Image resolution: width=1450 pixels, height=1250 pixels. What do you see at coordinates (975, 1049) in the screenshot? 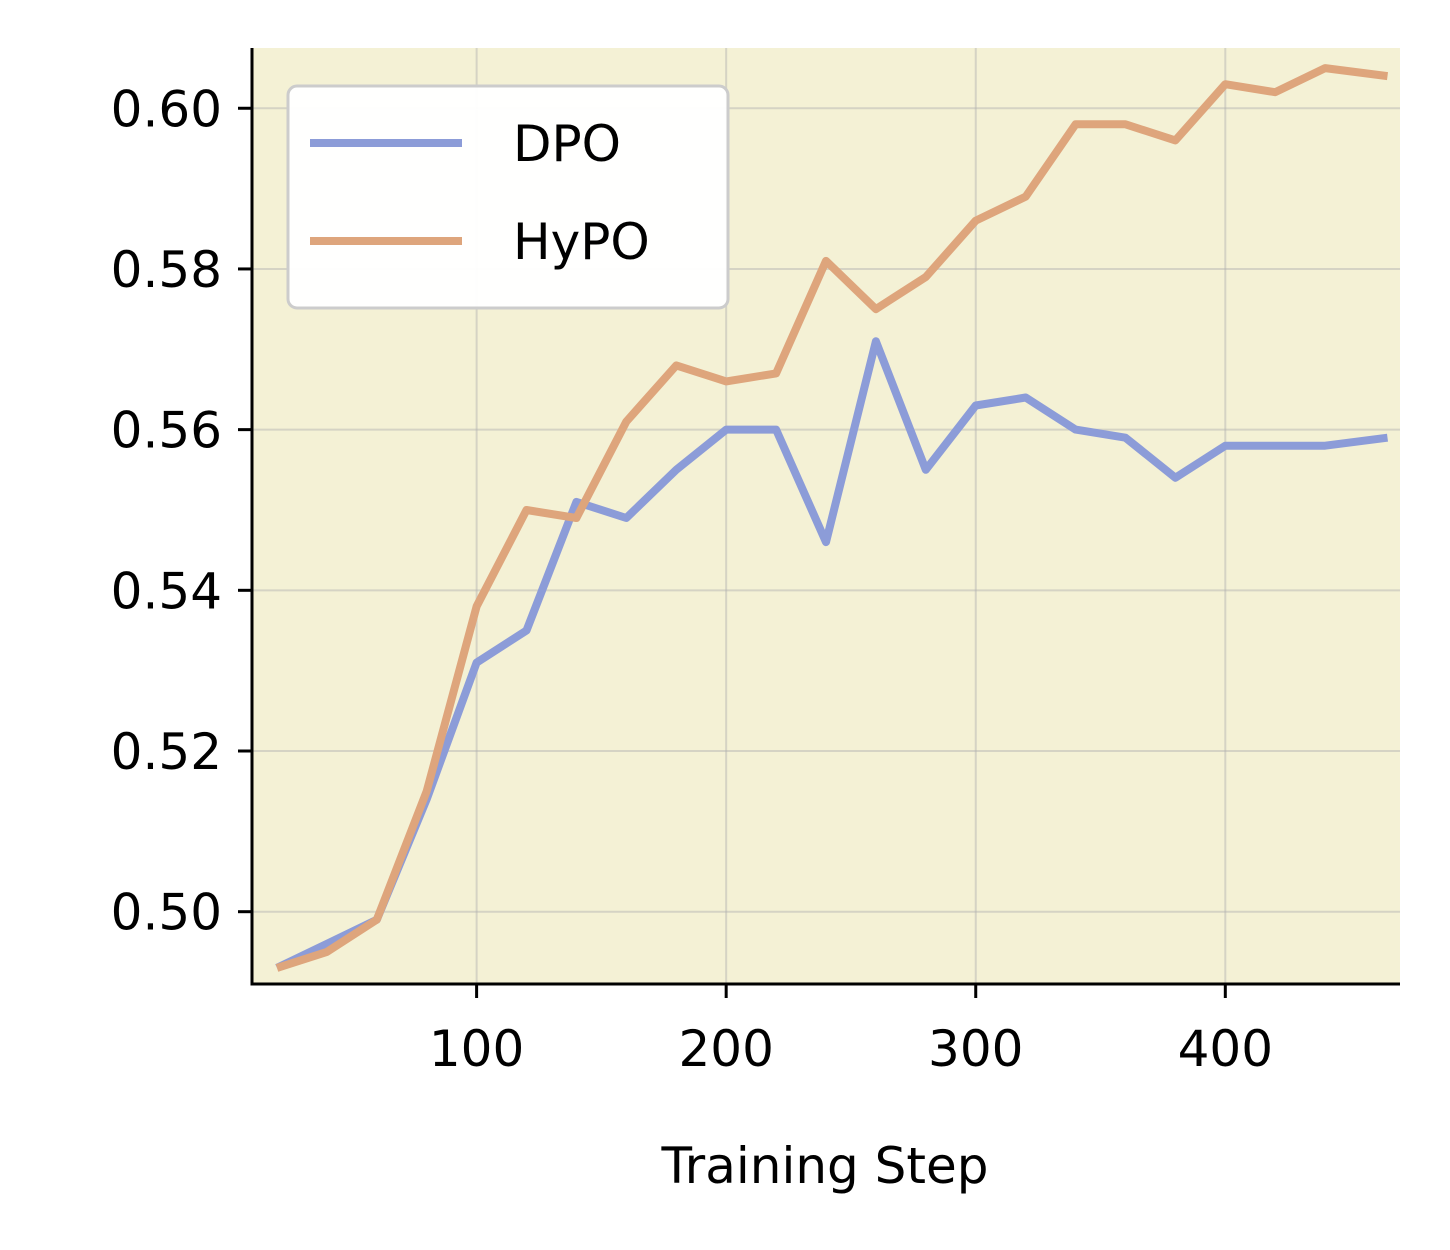
I see `x-tick-label: 300` at bounding box center [975, 1049].